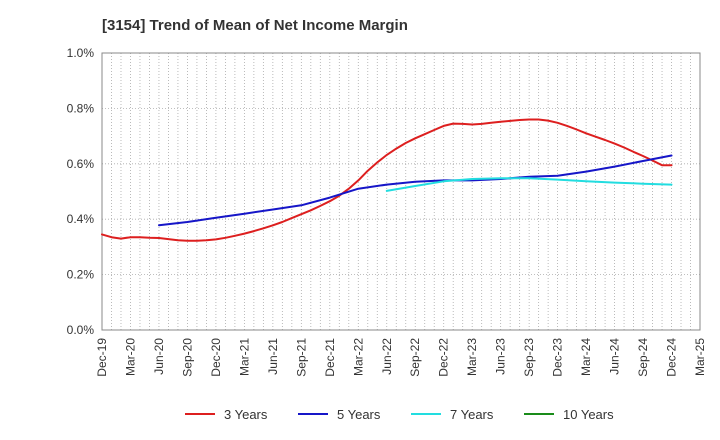 The width and height of the screenshot is (720, 440). Describe the element at coordinates (81, 330) in the screenshot. I see `y-tick-label: 0.0%` at that location.